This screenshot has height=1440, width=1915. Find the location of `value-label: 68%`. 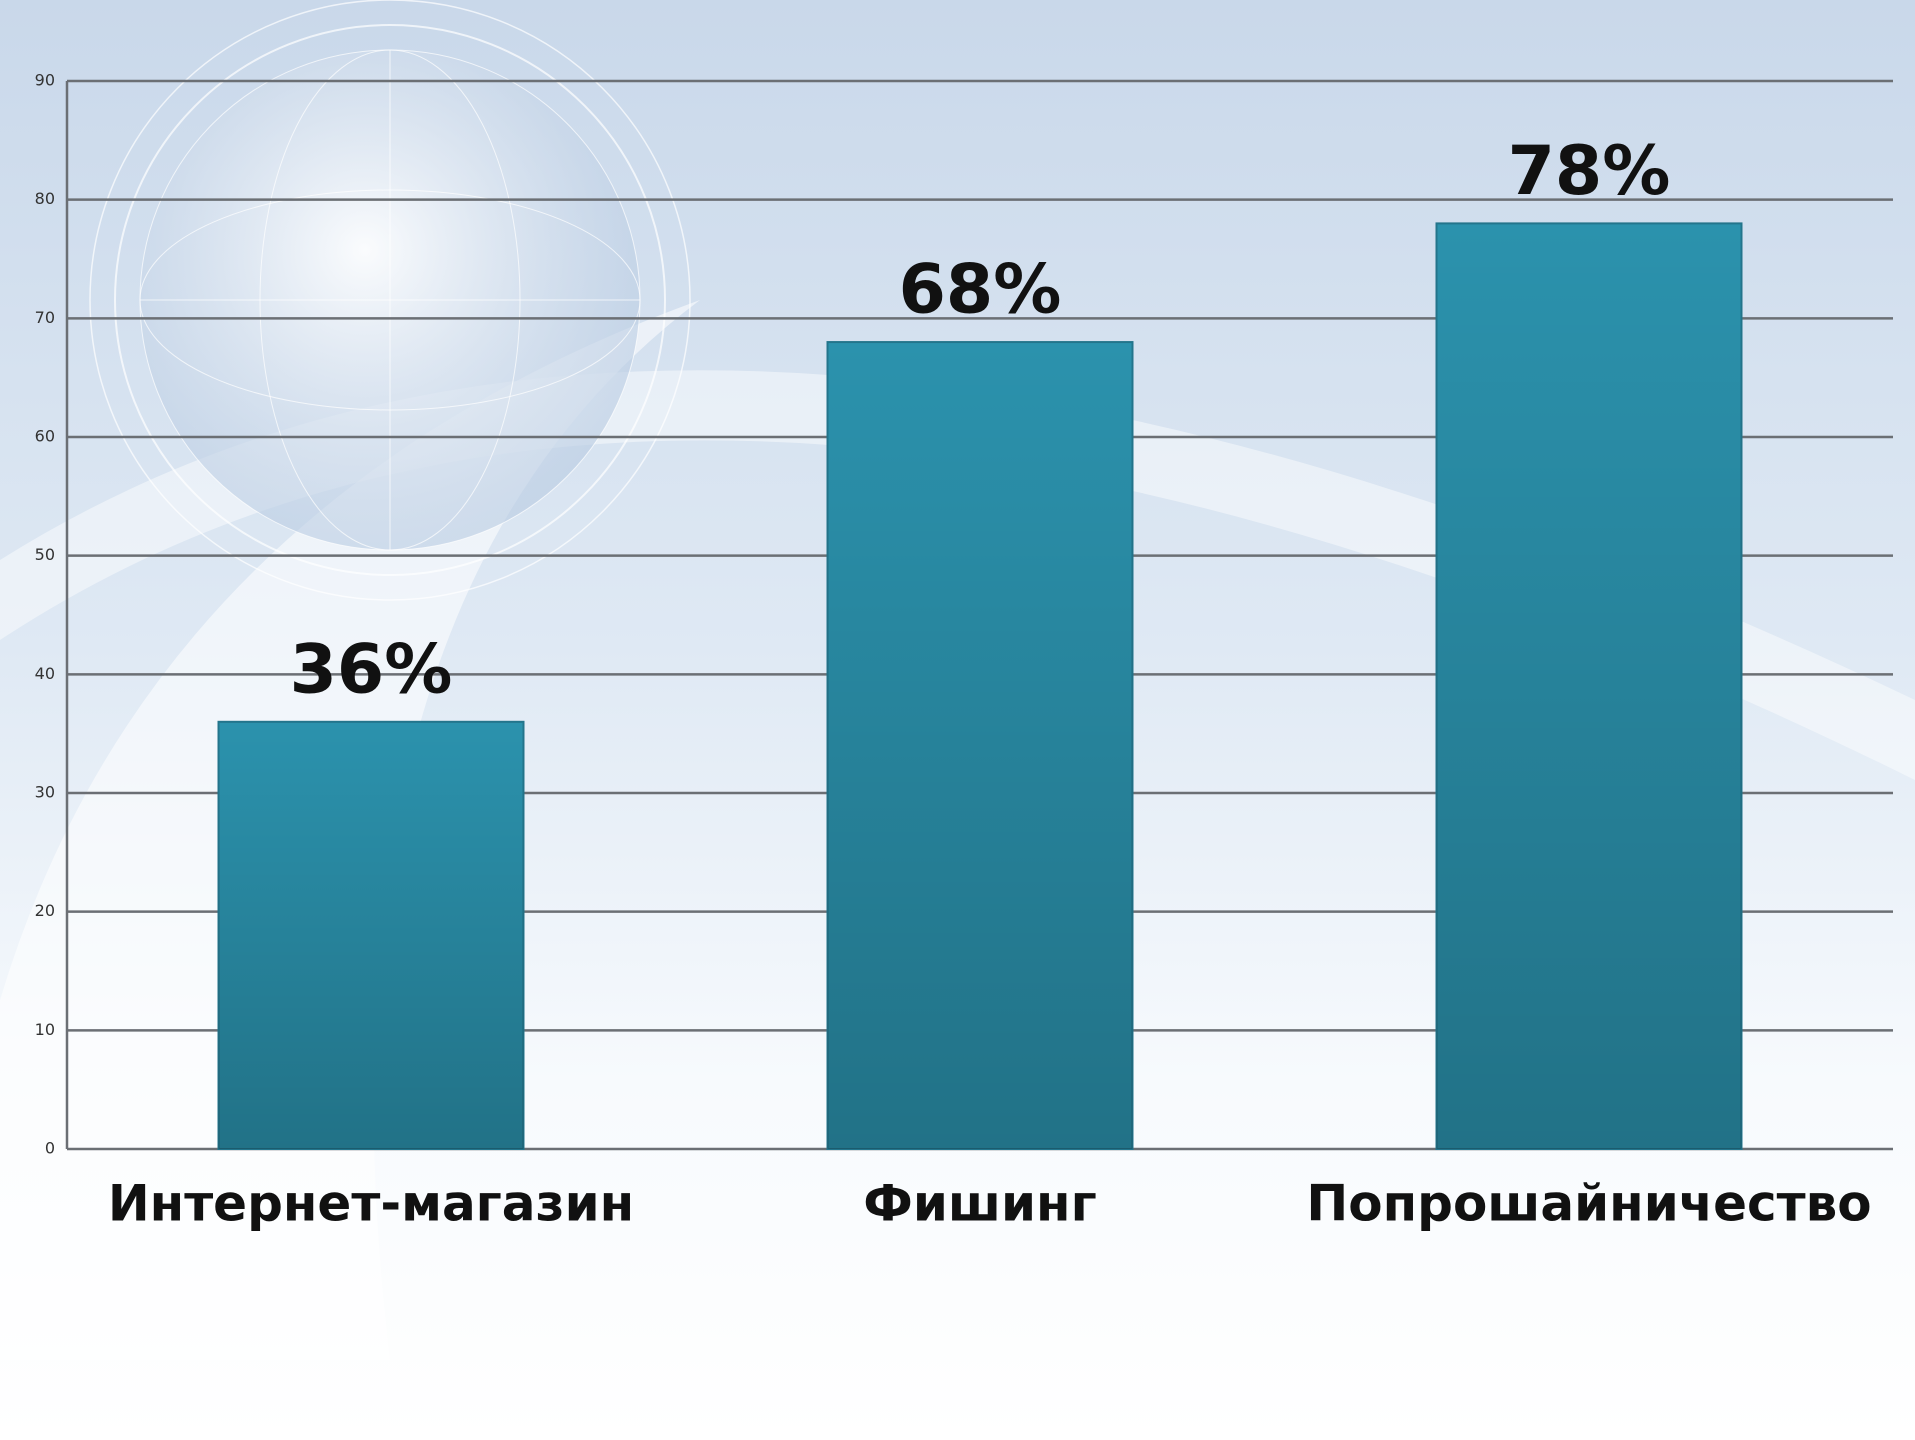

value-label: 68% is located at coordinates (980, 290).